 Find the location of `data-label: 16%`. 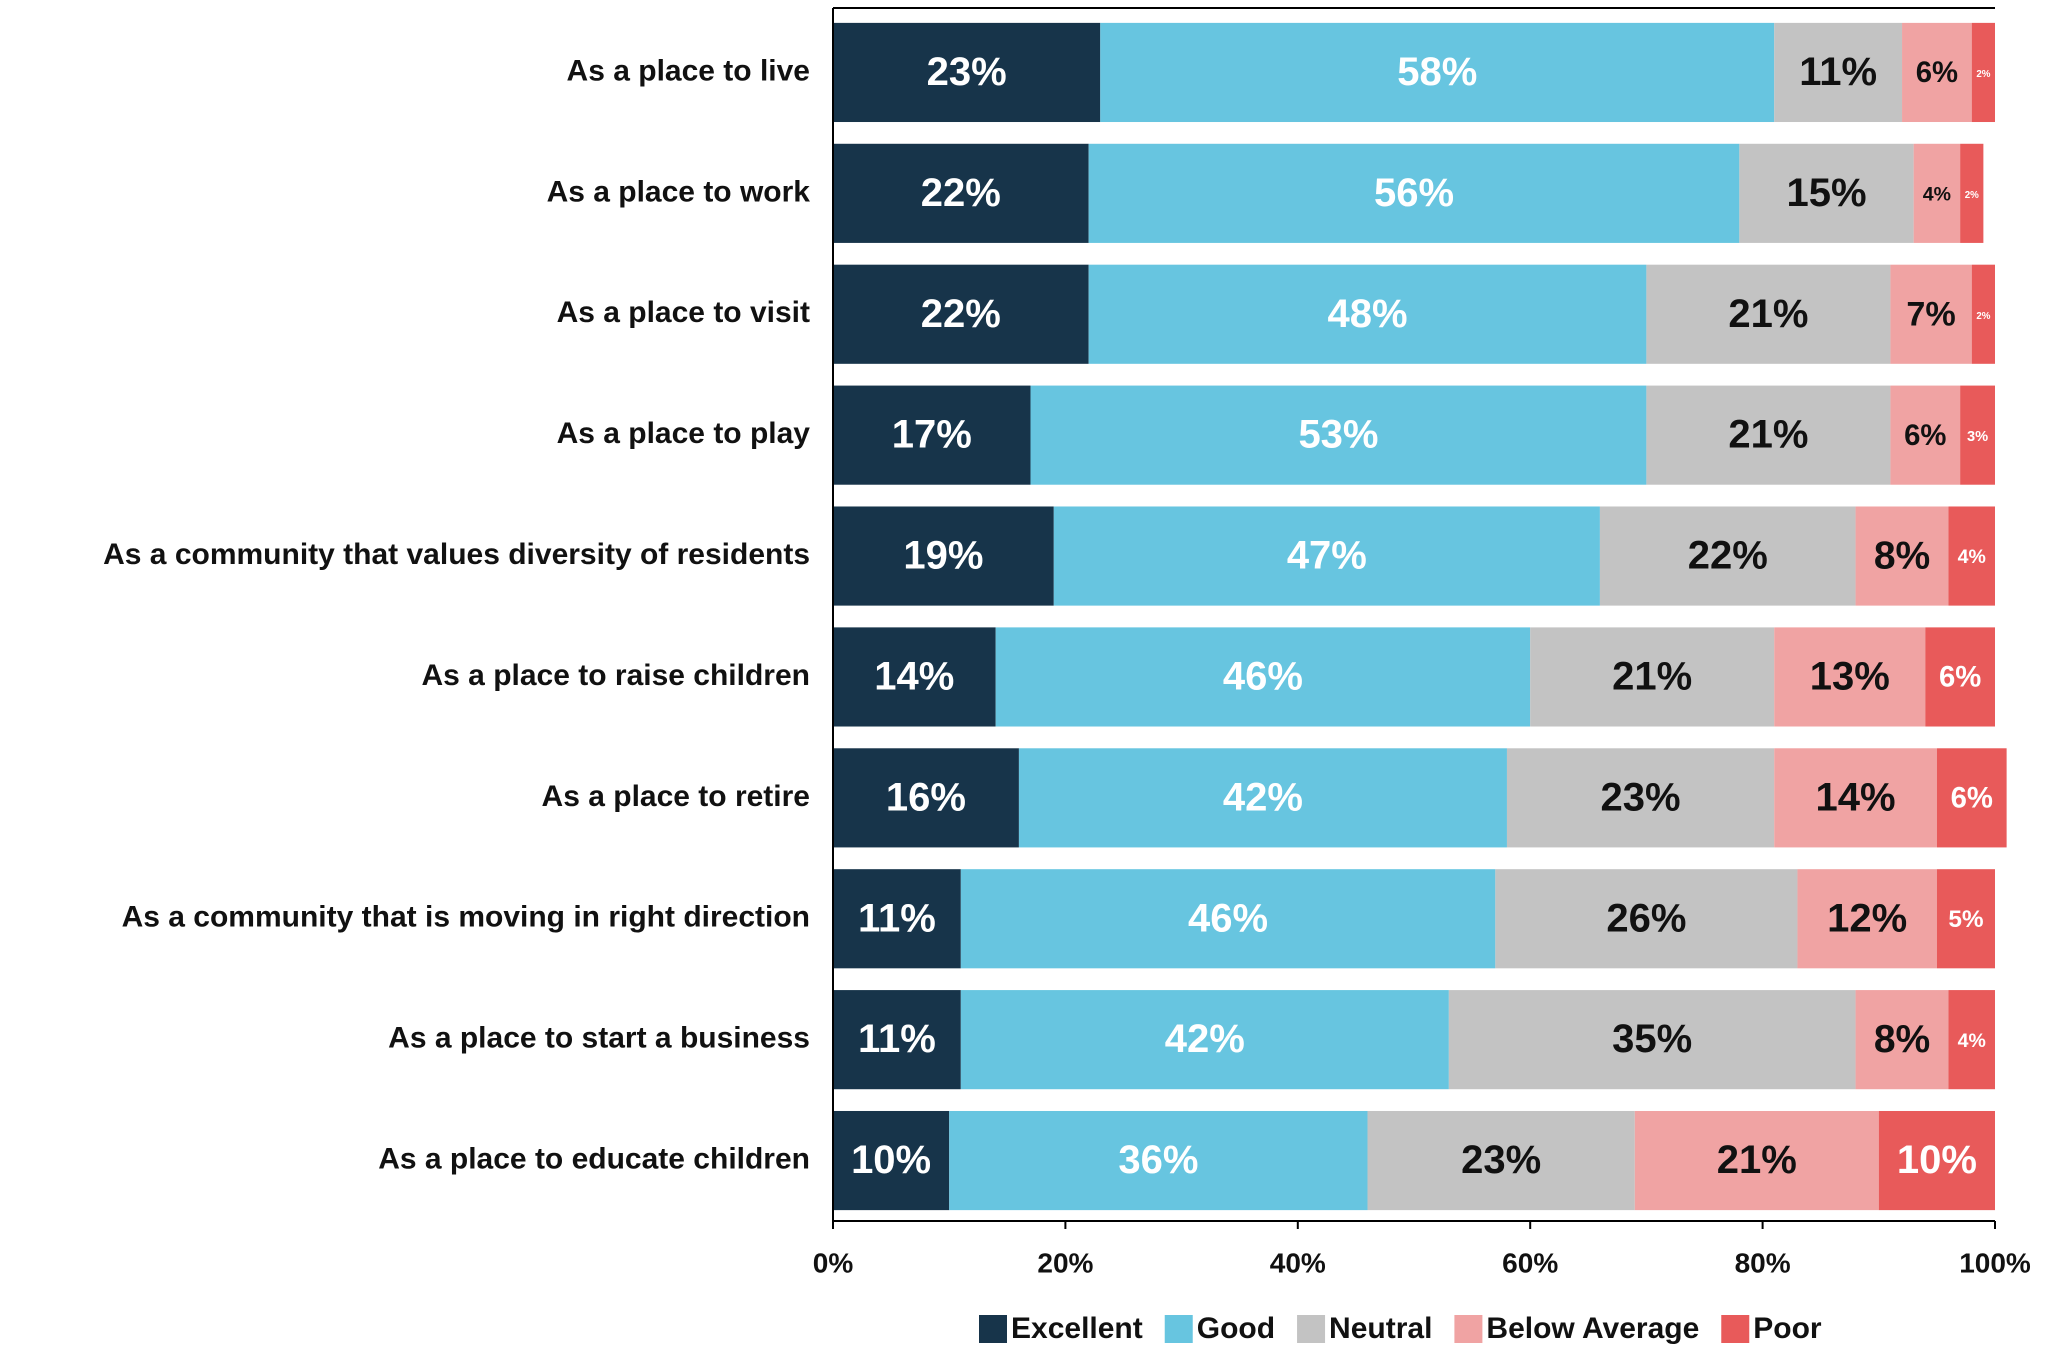

data-label: 16% is located at coordinates (926, 797).